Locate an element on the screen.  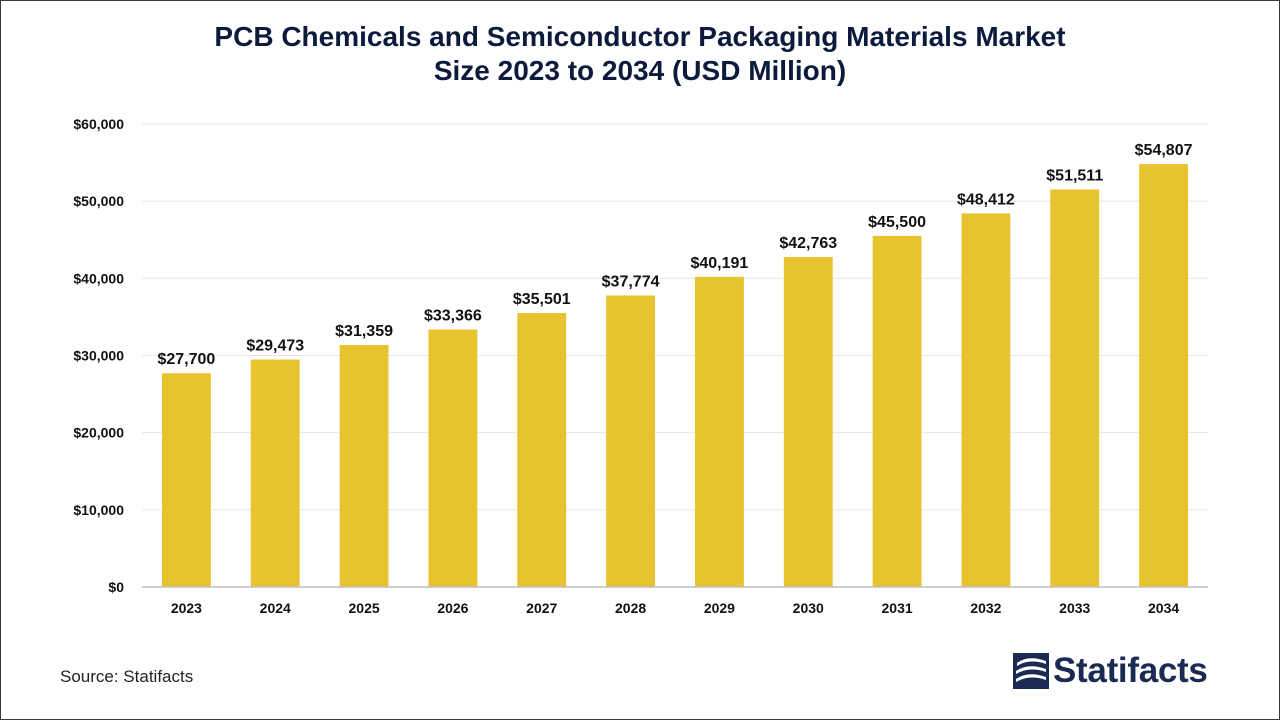
x-tick-label: 2030 is located at coordinates (808, 608).